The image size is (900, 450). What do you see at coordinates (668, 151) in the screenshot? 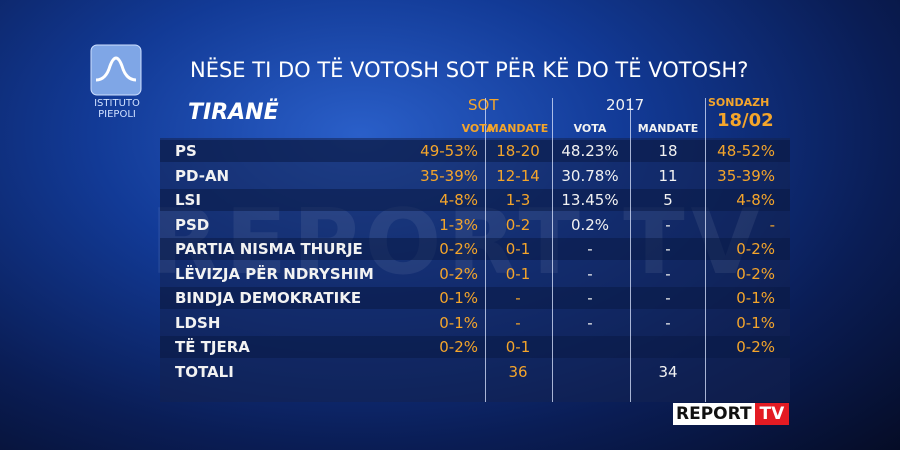
I see `table-cell: 18` at bounding box center [668, 151].